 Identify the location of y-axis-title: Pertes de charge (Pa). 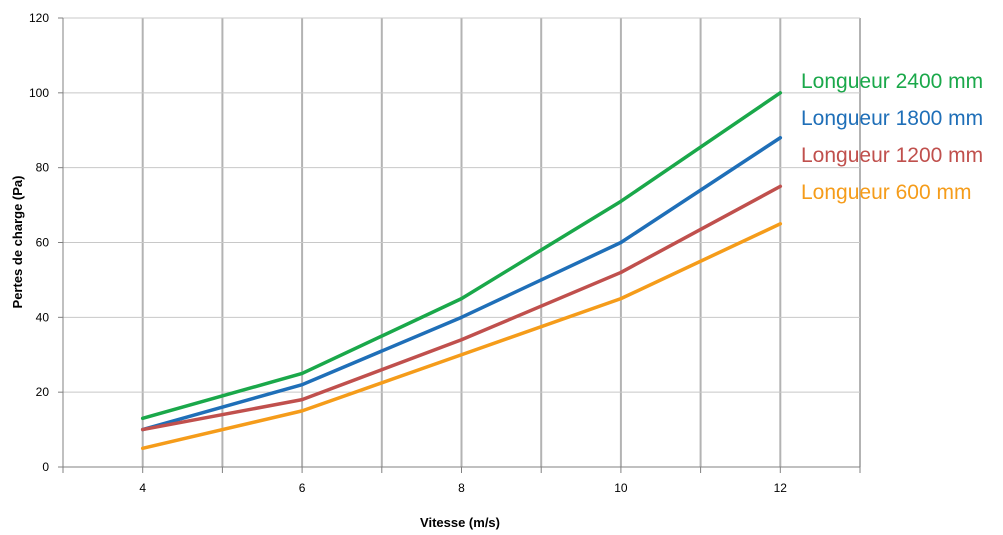
(17, 242).